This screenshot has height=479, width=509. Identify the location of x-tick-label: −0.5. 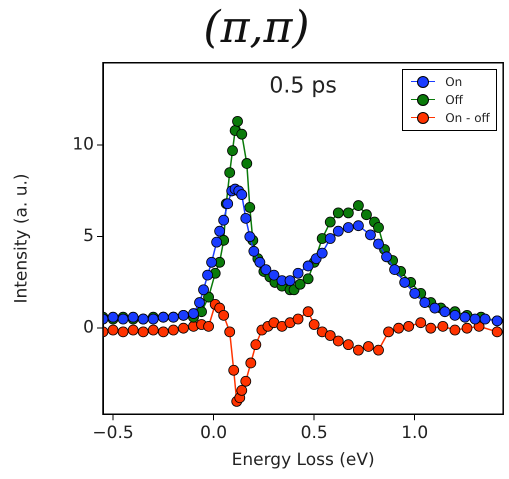
(113, 432).